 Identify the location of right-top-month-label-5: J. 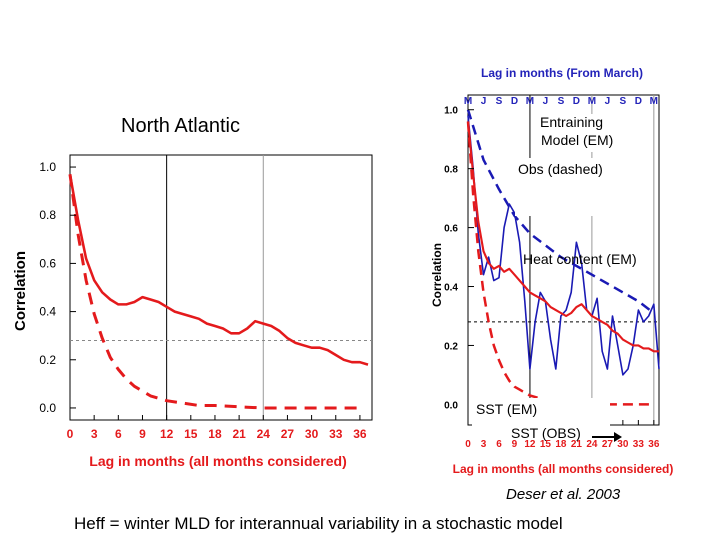
(546, 101).